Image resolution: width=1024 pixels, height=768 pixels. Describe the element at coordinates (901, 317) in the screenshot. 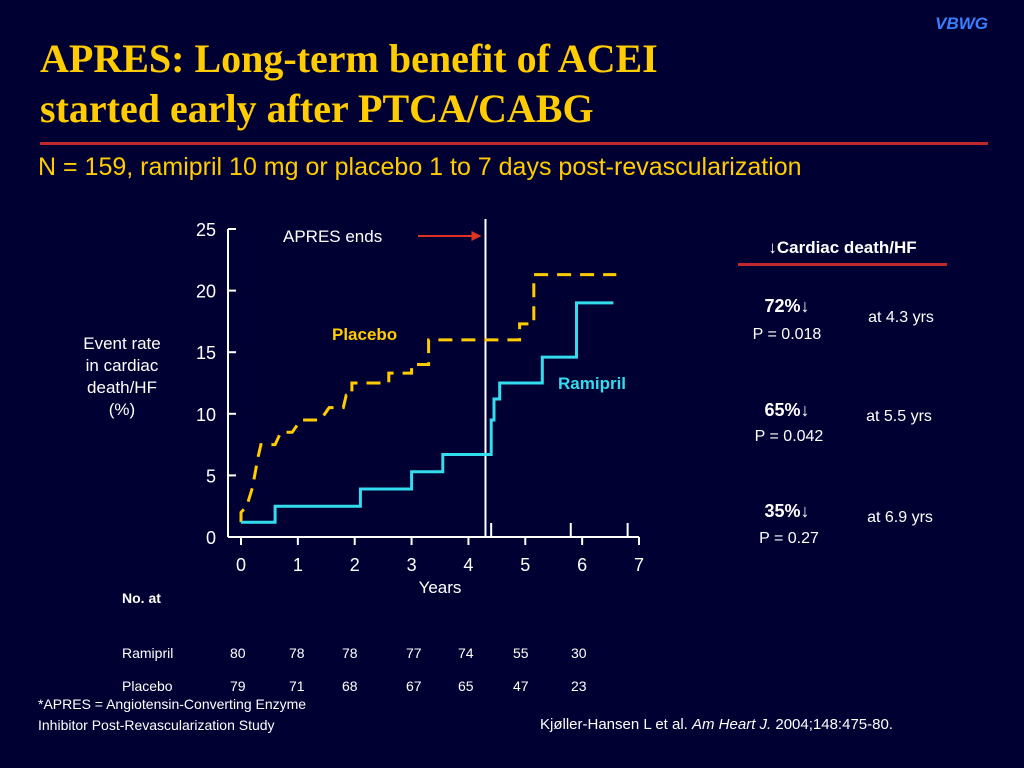

I see `stat-timepoint: at 4.3 yrs` at that location.